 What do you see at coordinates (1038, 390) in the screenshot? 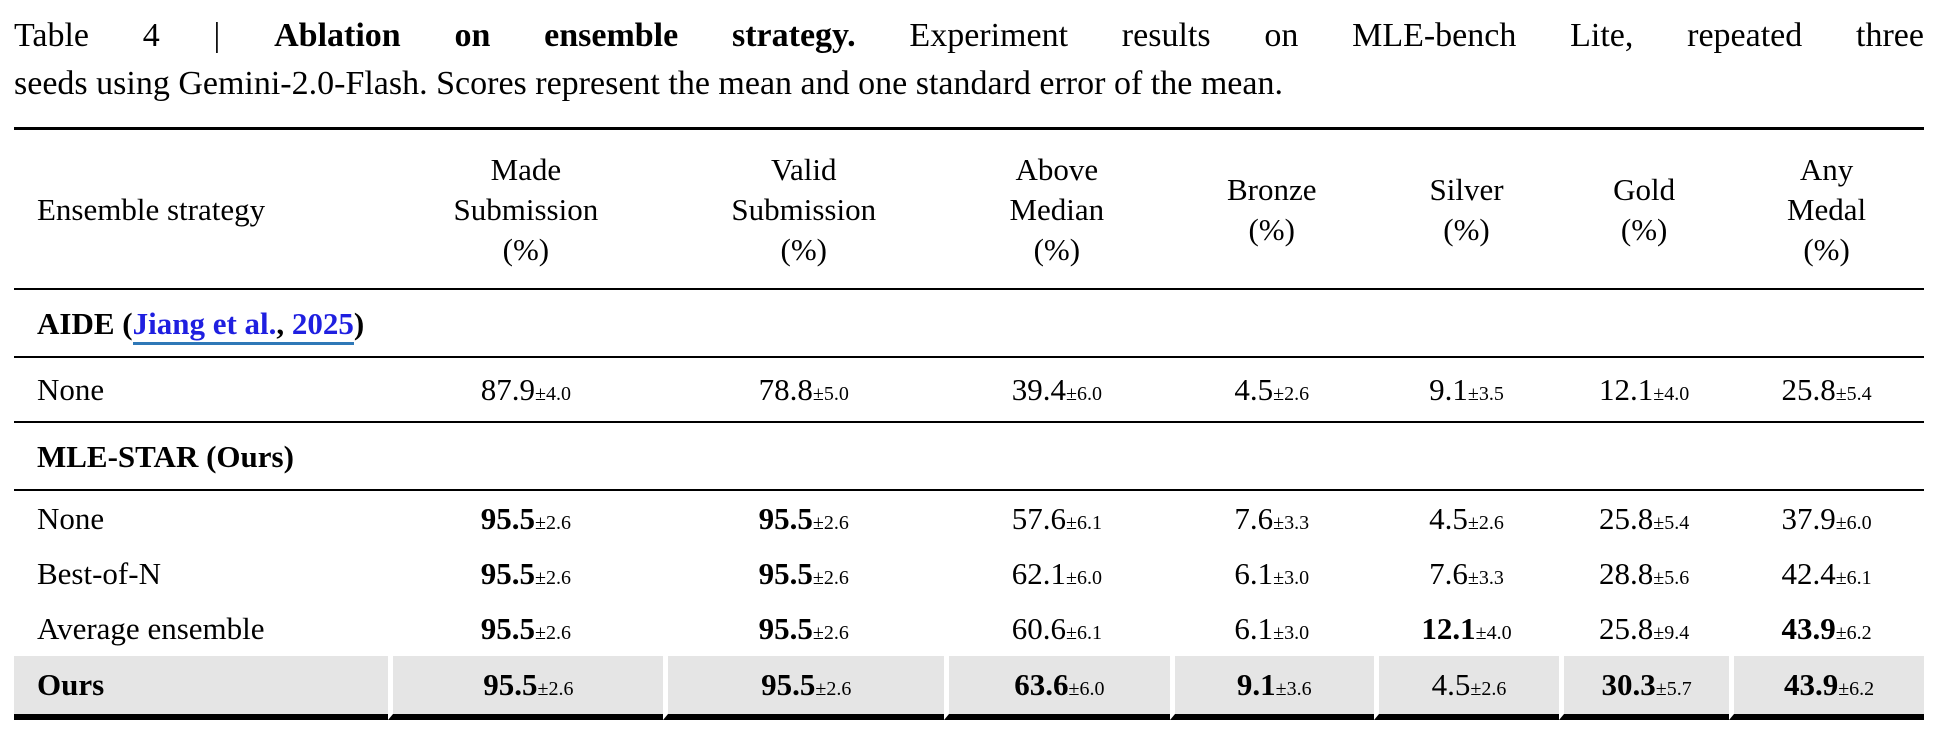
I see `score-mean: 39.4` at bounding box center [1038, 390].